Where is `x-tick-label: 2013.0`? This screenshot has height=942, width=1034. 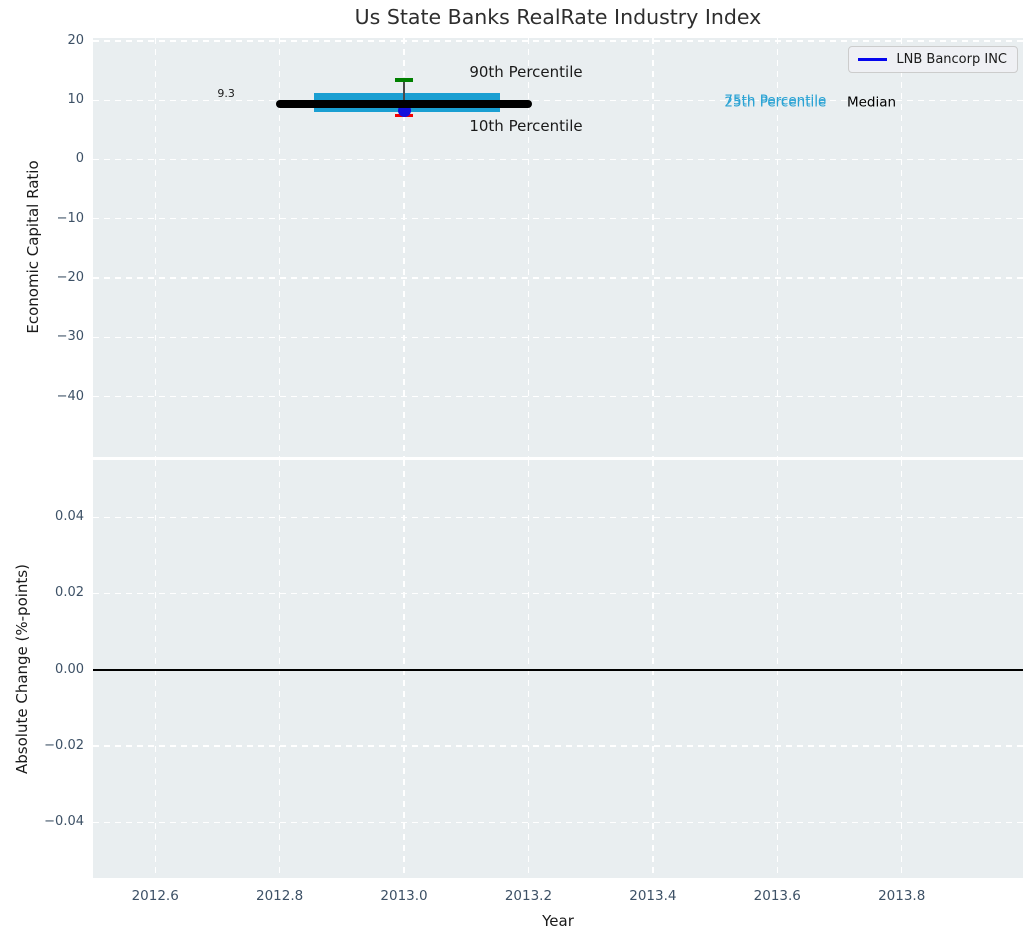 x-tick-label: 2013.0 is located at coordinates (404, 896).